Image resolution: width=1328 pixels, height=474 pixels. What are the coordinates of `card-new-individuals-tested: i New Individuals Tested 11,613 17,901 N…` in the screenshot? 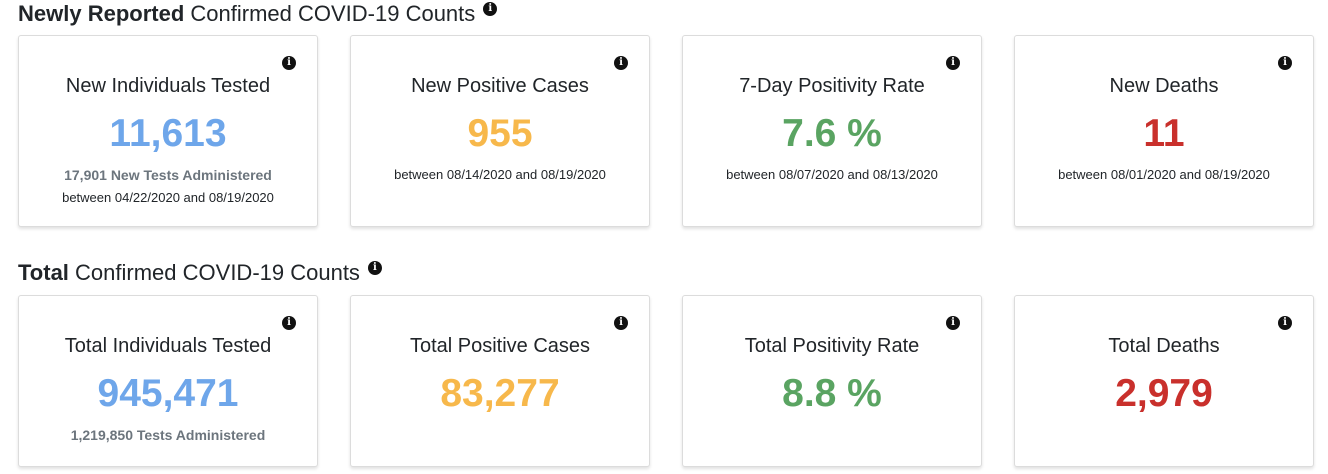 It's located at (168, 131).